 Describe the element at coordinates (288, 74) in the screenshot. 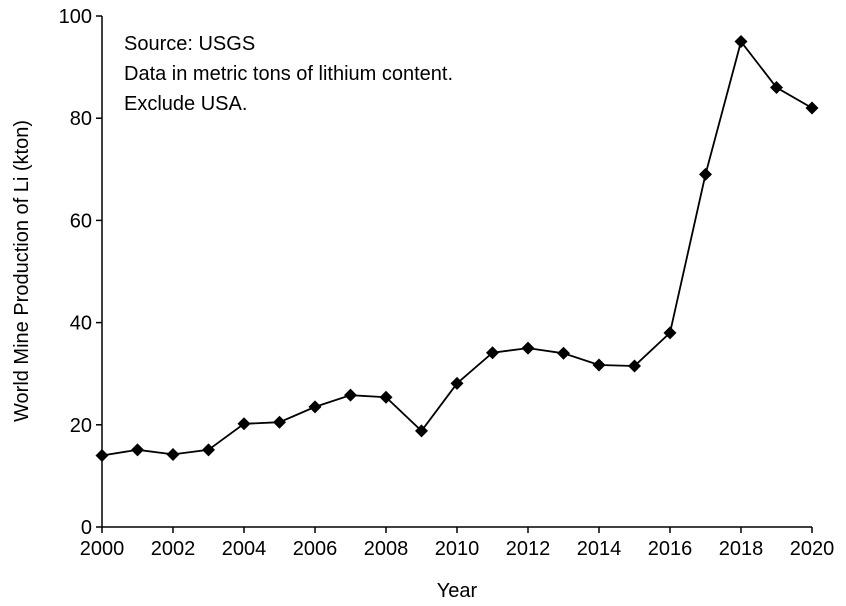

I see `annotation-units: Data in metric tons of lithium content.` at that location.